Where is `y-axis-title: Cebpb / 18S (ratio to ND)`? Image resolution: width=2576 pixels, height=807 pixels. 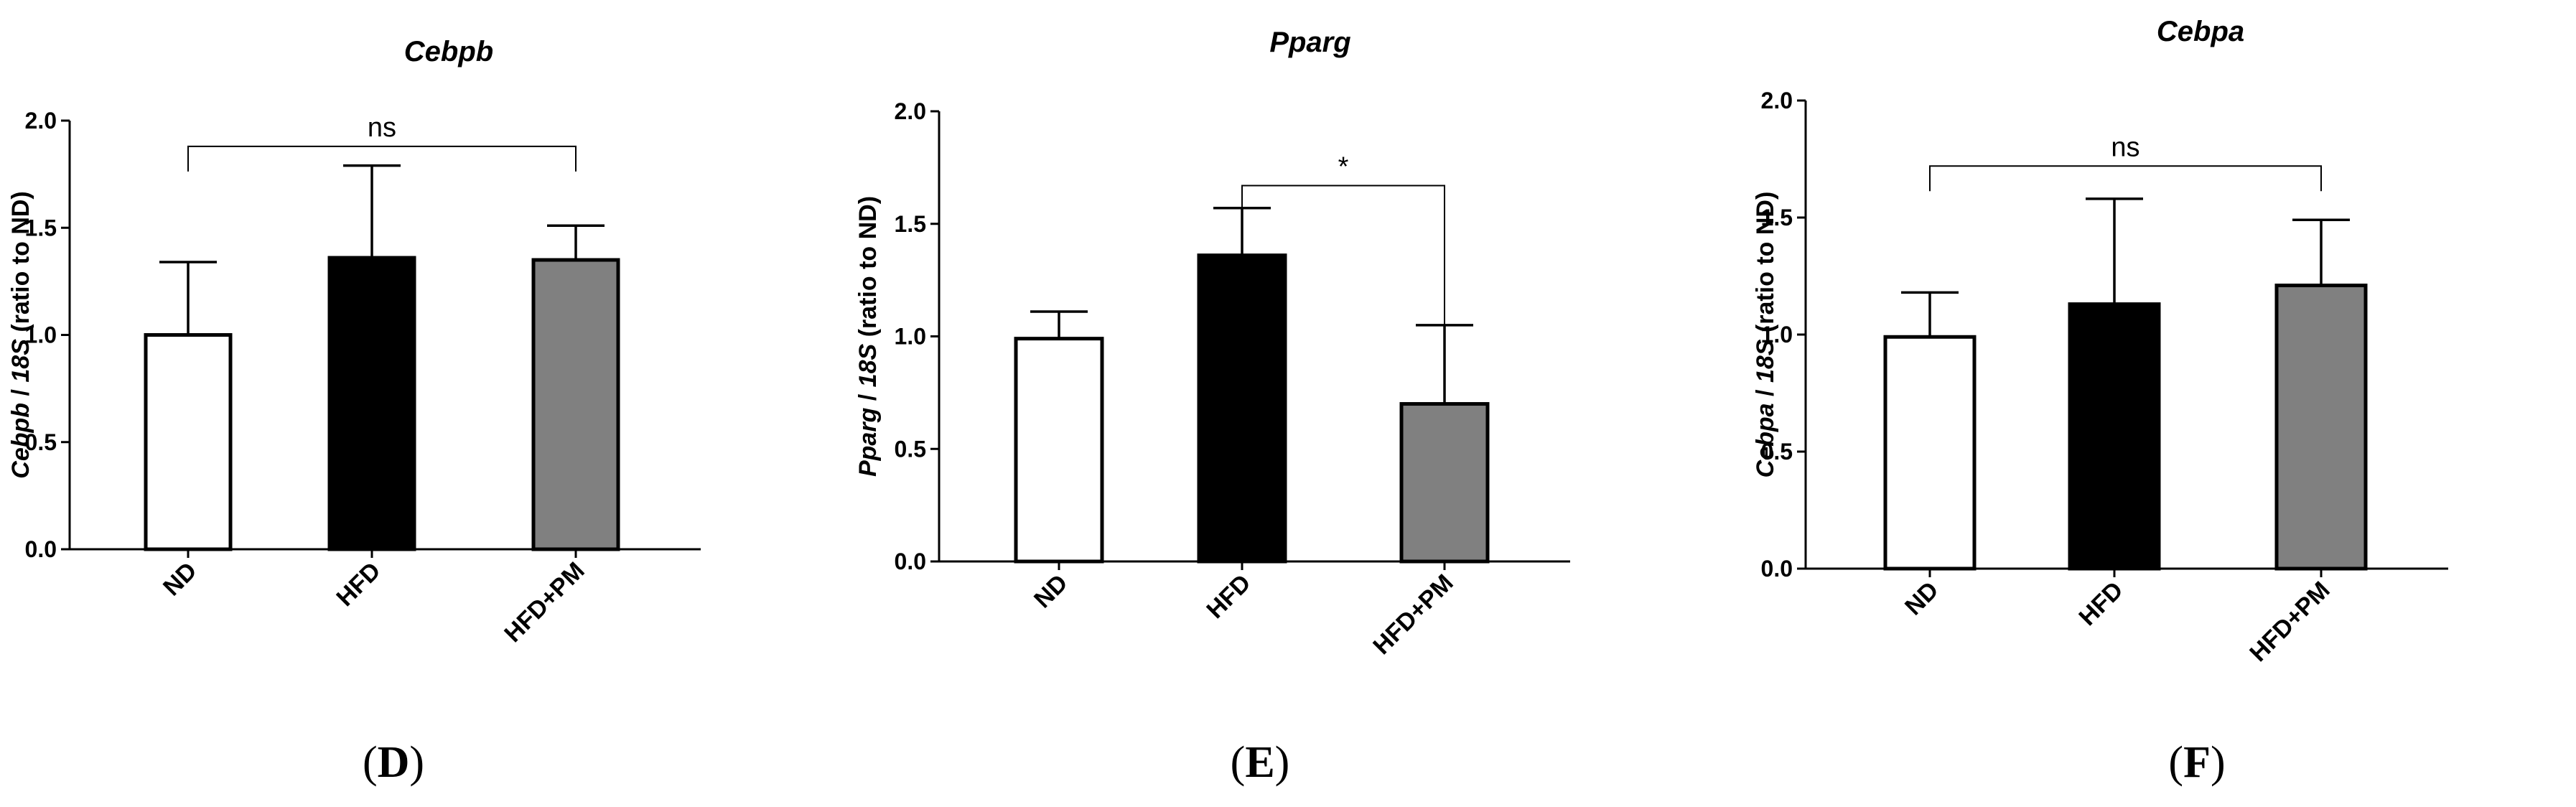 y-axis-title: Cebpb / 18S (ratio to ND) is located at coordinates (20, 334).